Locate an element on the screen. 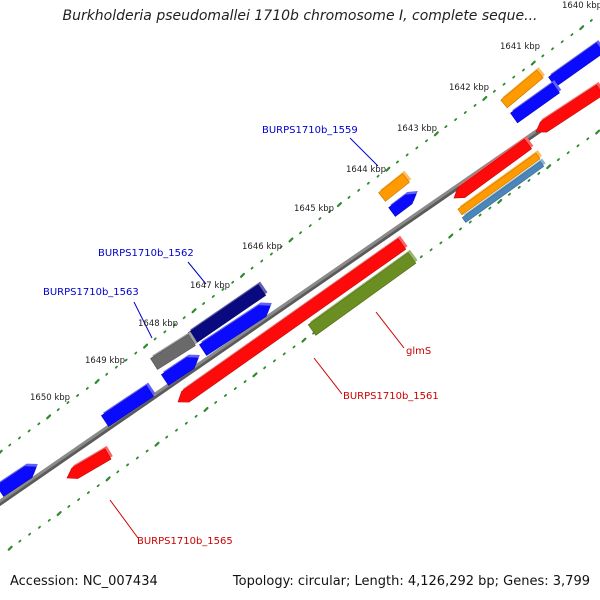 Image resolution: width=600 pixels, height=600 pixels. blue-cds-1650-body is located at coordinates (127, 406).